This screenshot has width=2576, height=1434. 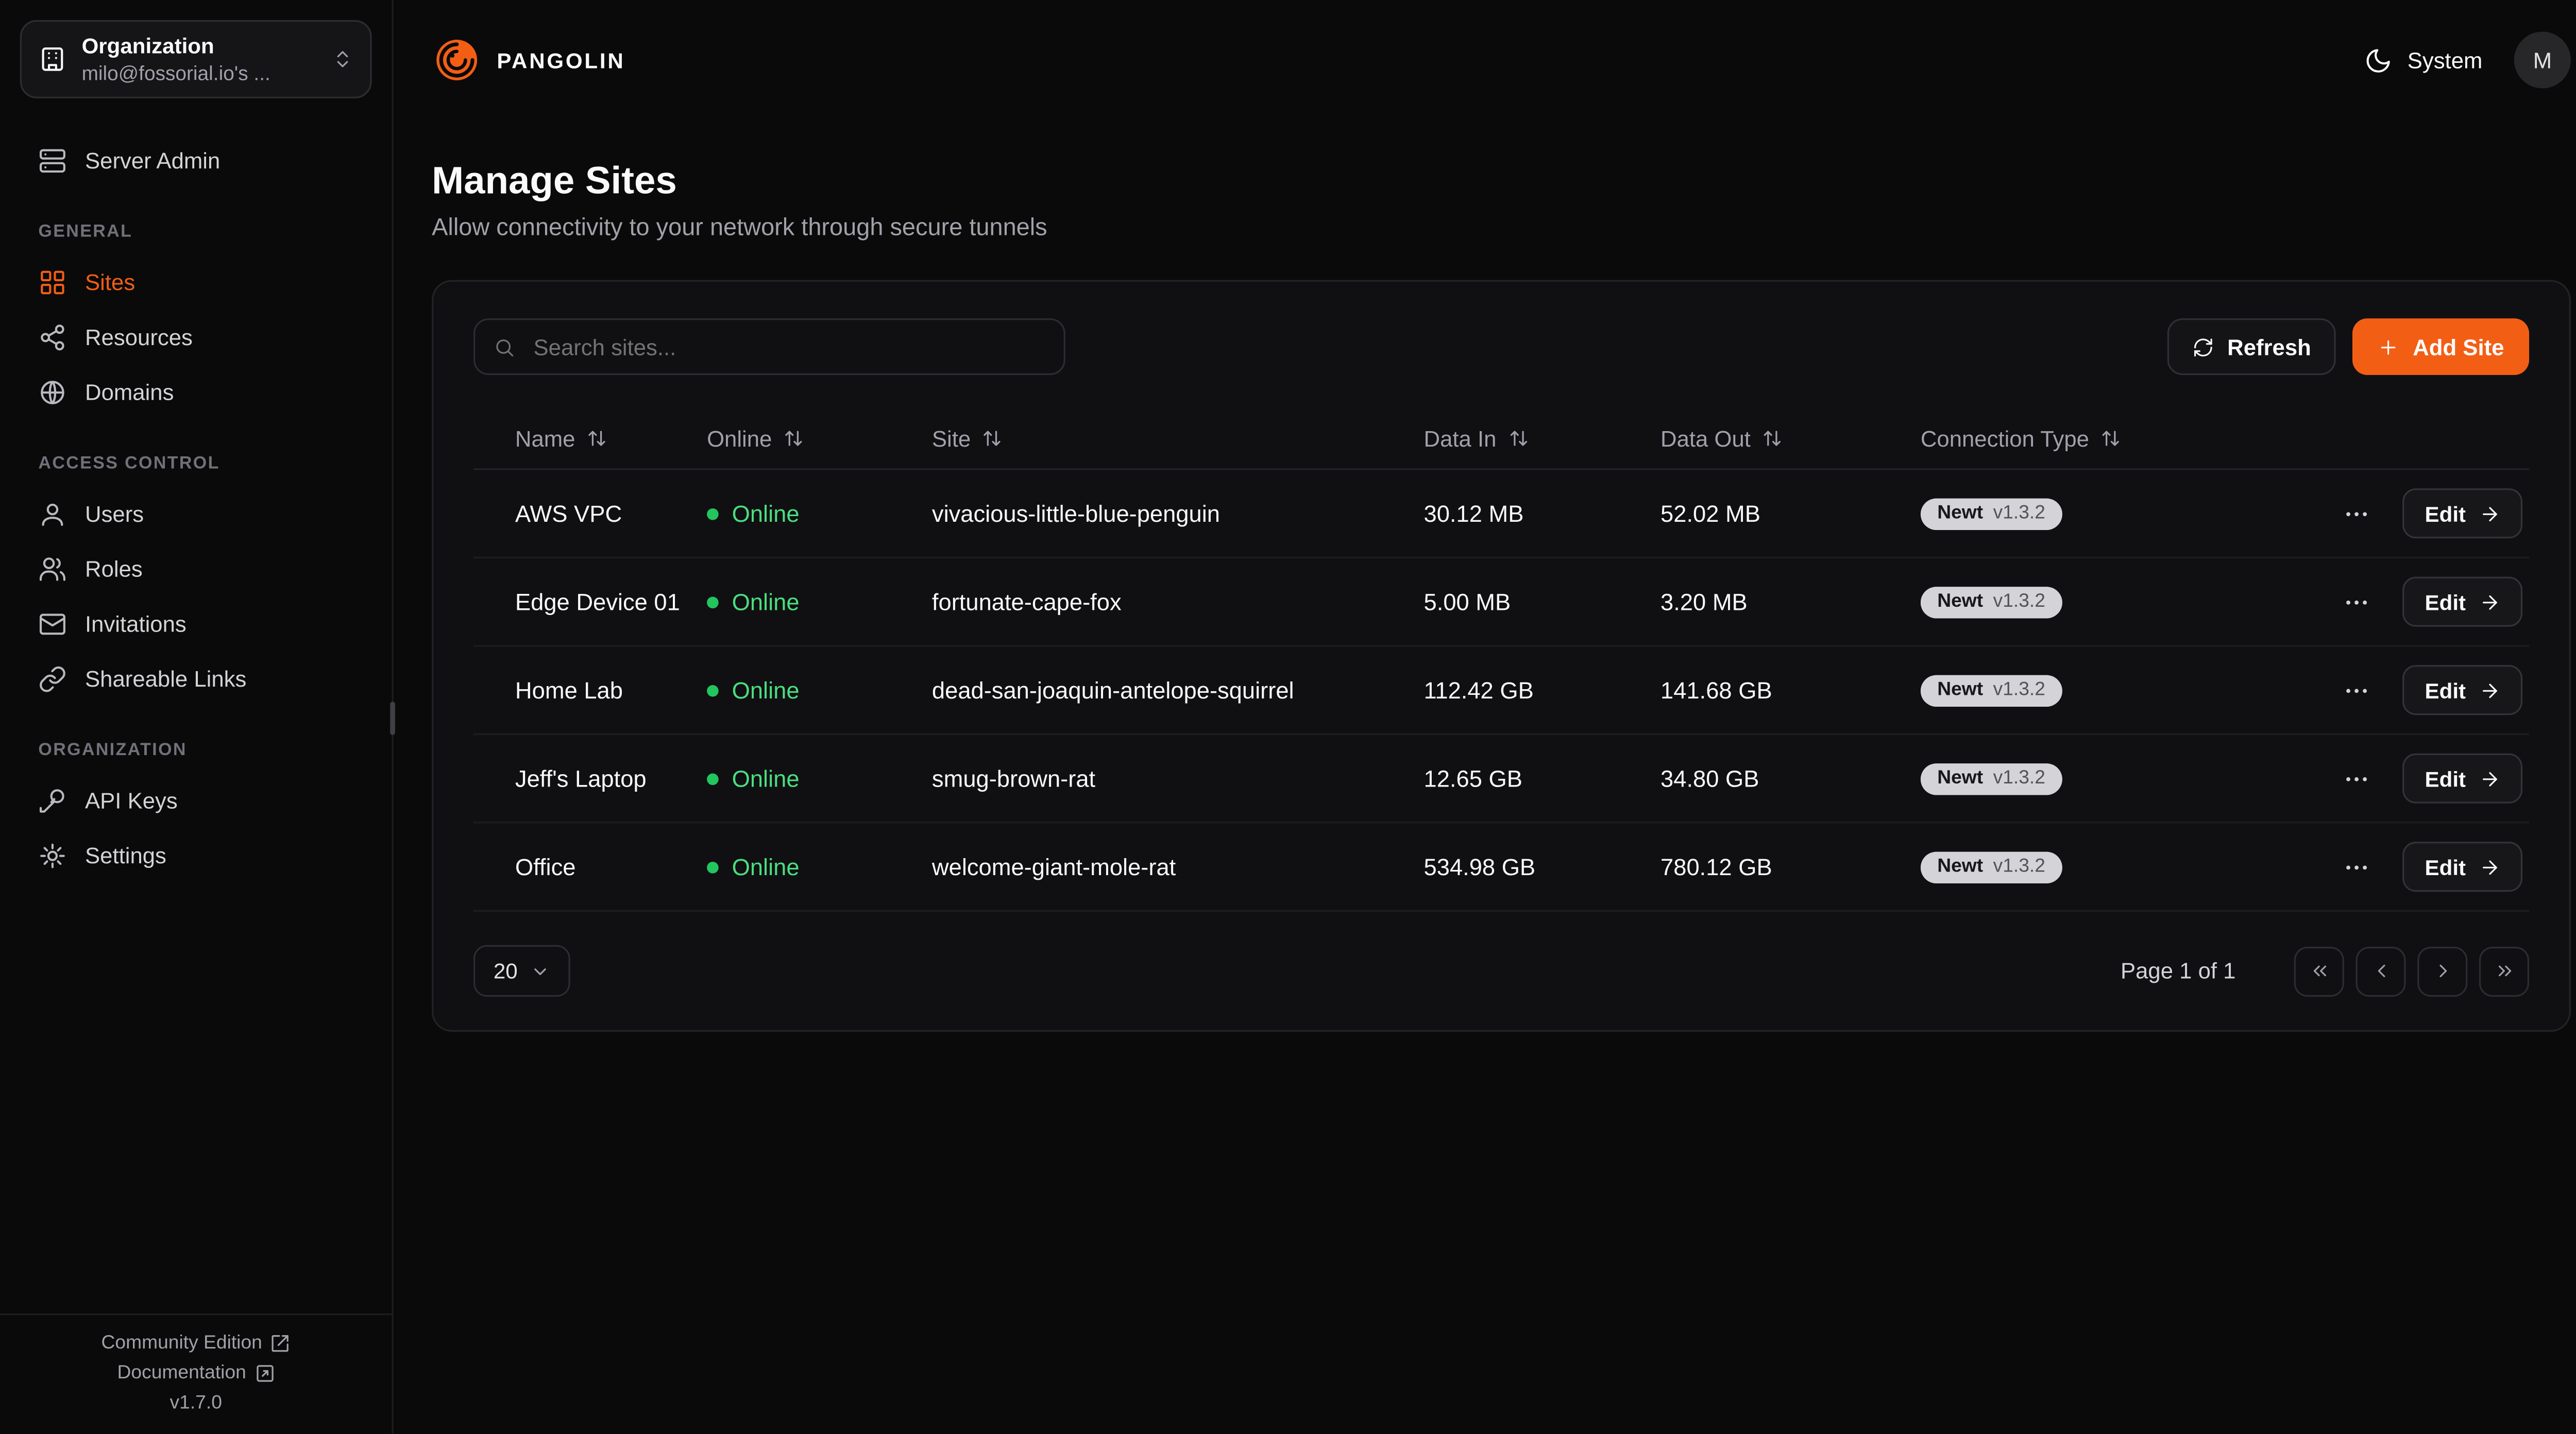 What do you see at coordinates (195, 569) in the screenshot?
I see `sidebar-item-roles: Roles` at bounding box center [195, 569].